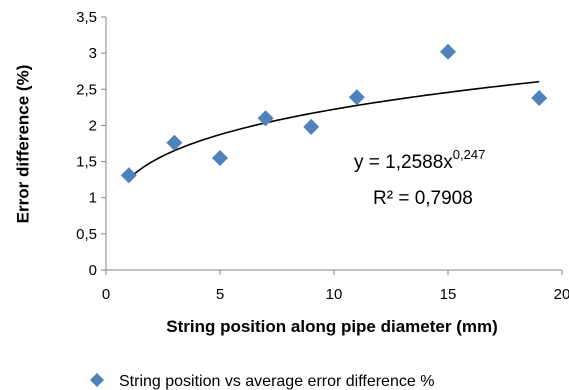 The width and height of the screenshot is (569, 390). I want to click on trendline-equation: y = 1,2588x0,247, so click(419, 160).